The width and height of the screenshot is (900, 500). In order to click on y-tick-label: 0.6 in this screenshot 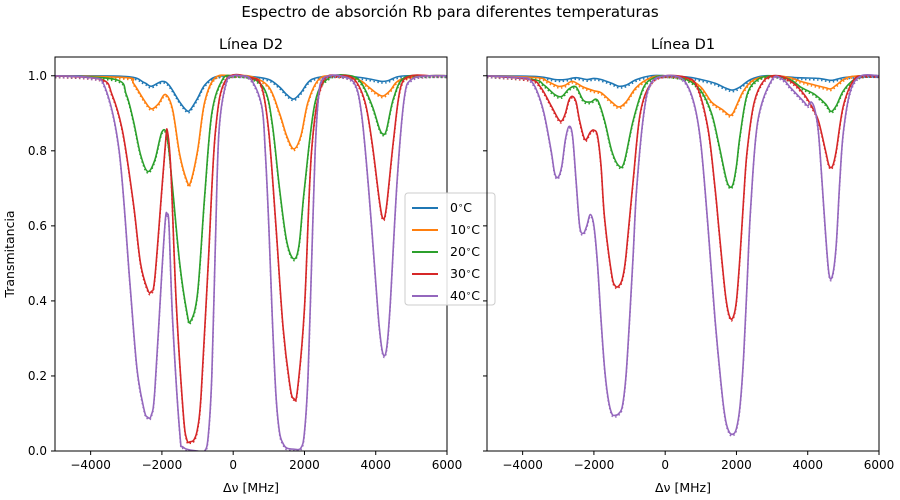, I will do `click(37, 226)`.